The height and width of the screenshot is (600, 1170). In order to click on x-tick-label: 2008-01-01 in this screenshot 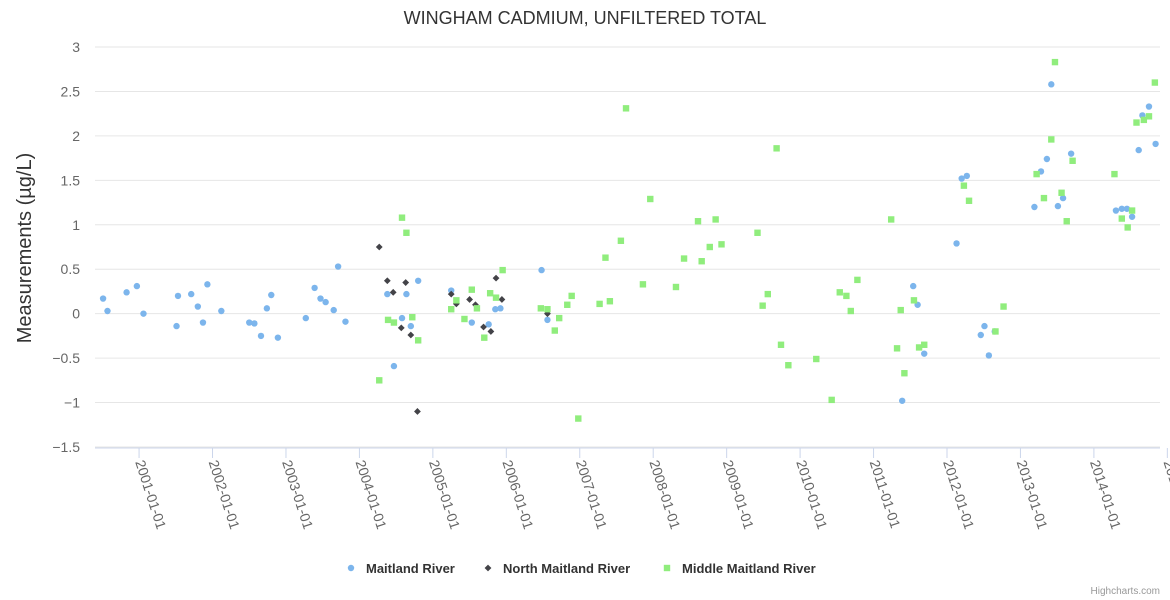, I will do `click(664, 494)`.